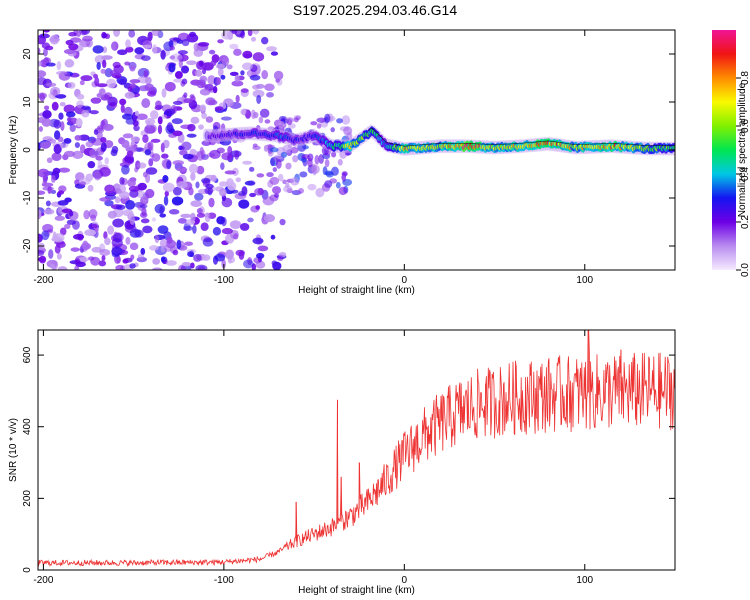  What do you see at coordinates (27, 426) in the screenshot?
I see `bottom-y-tick-label: 400` at bounding box center [27, 426].